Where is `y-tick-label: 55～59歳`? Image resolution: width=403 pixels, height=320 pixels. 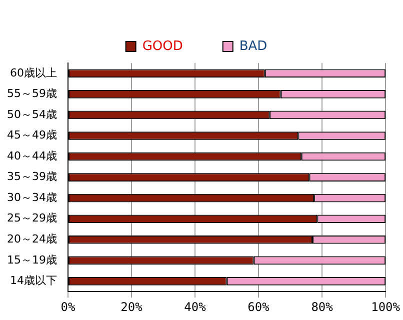 y-tick-label: 55～59歳 is located at coordinates (31, 93).